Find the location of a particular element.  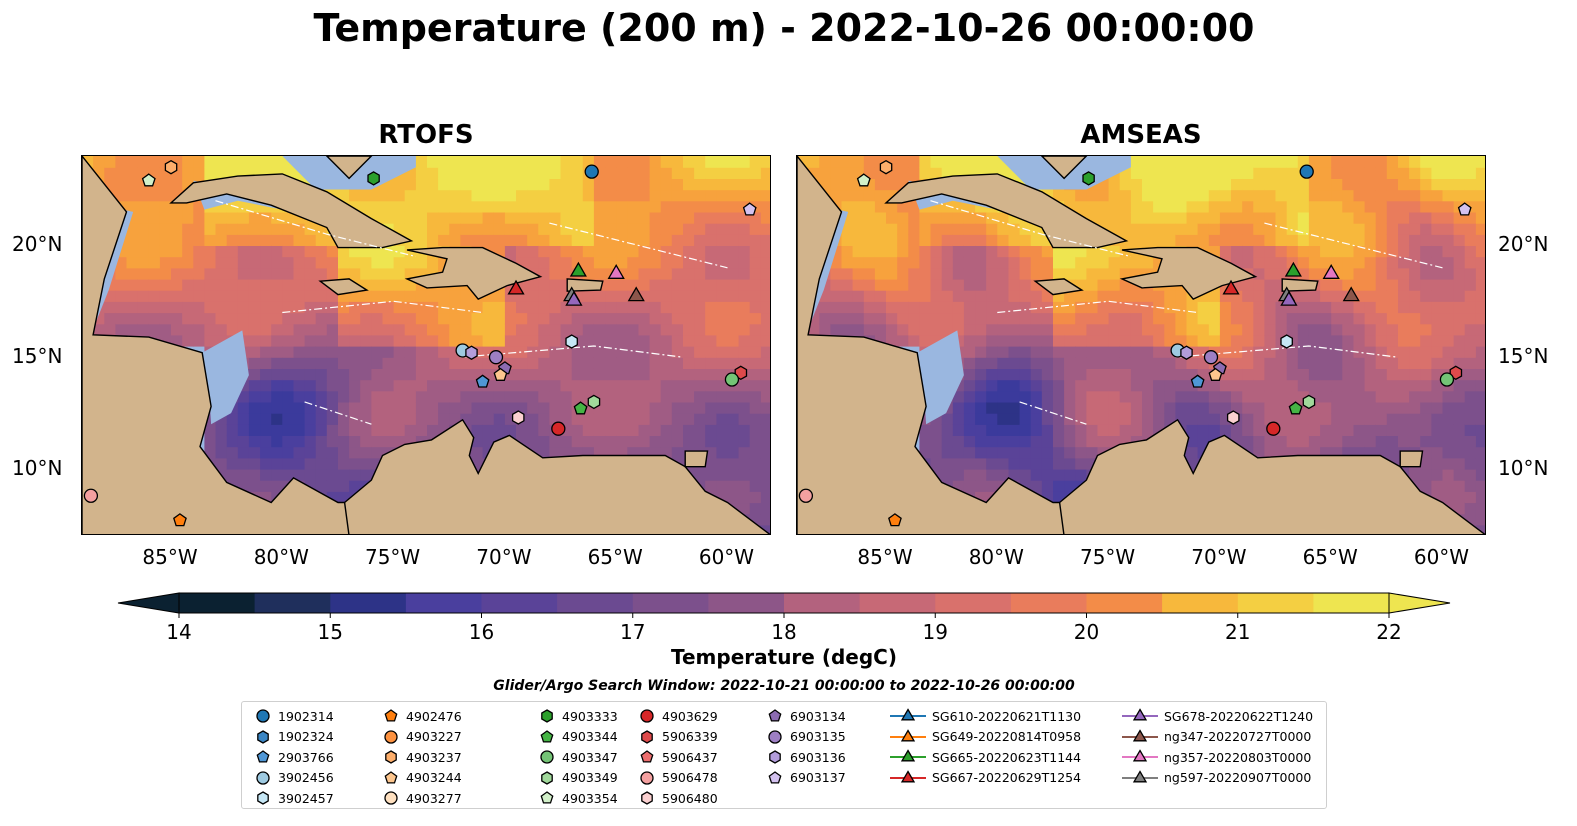

colorbar-tick-label: 17 is located at coordinates (632, 632).